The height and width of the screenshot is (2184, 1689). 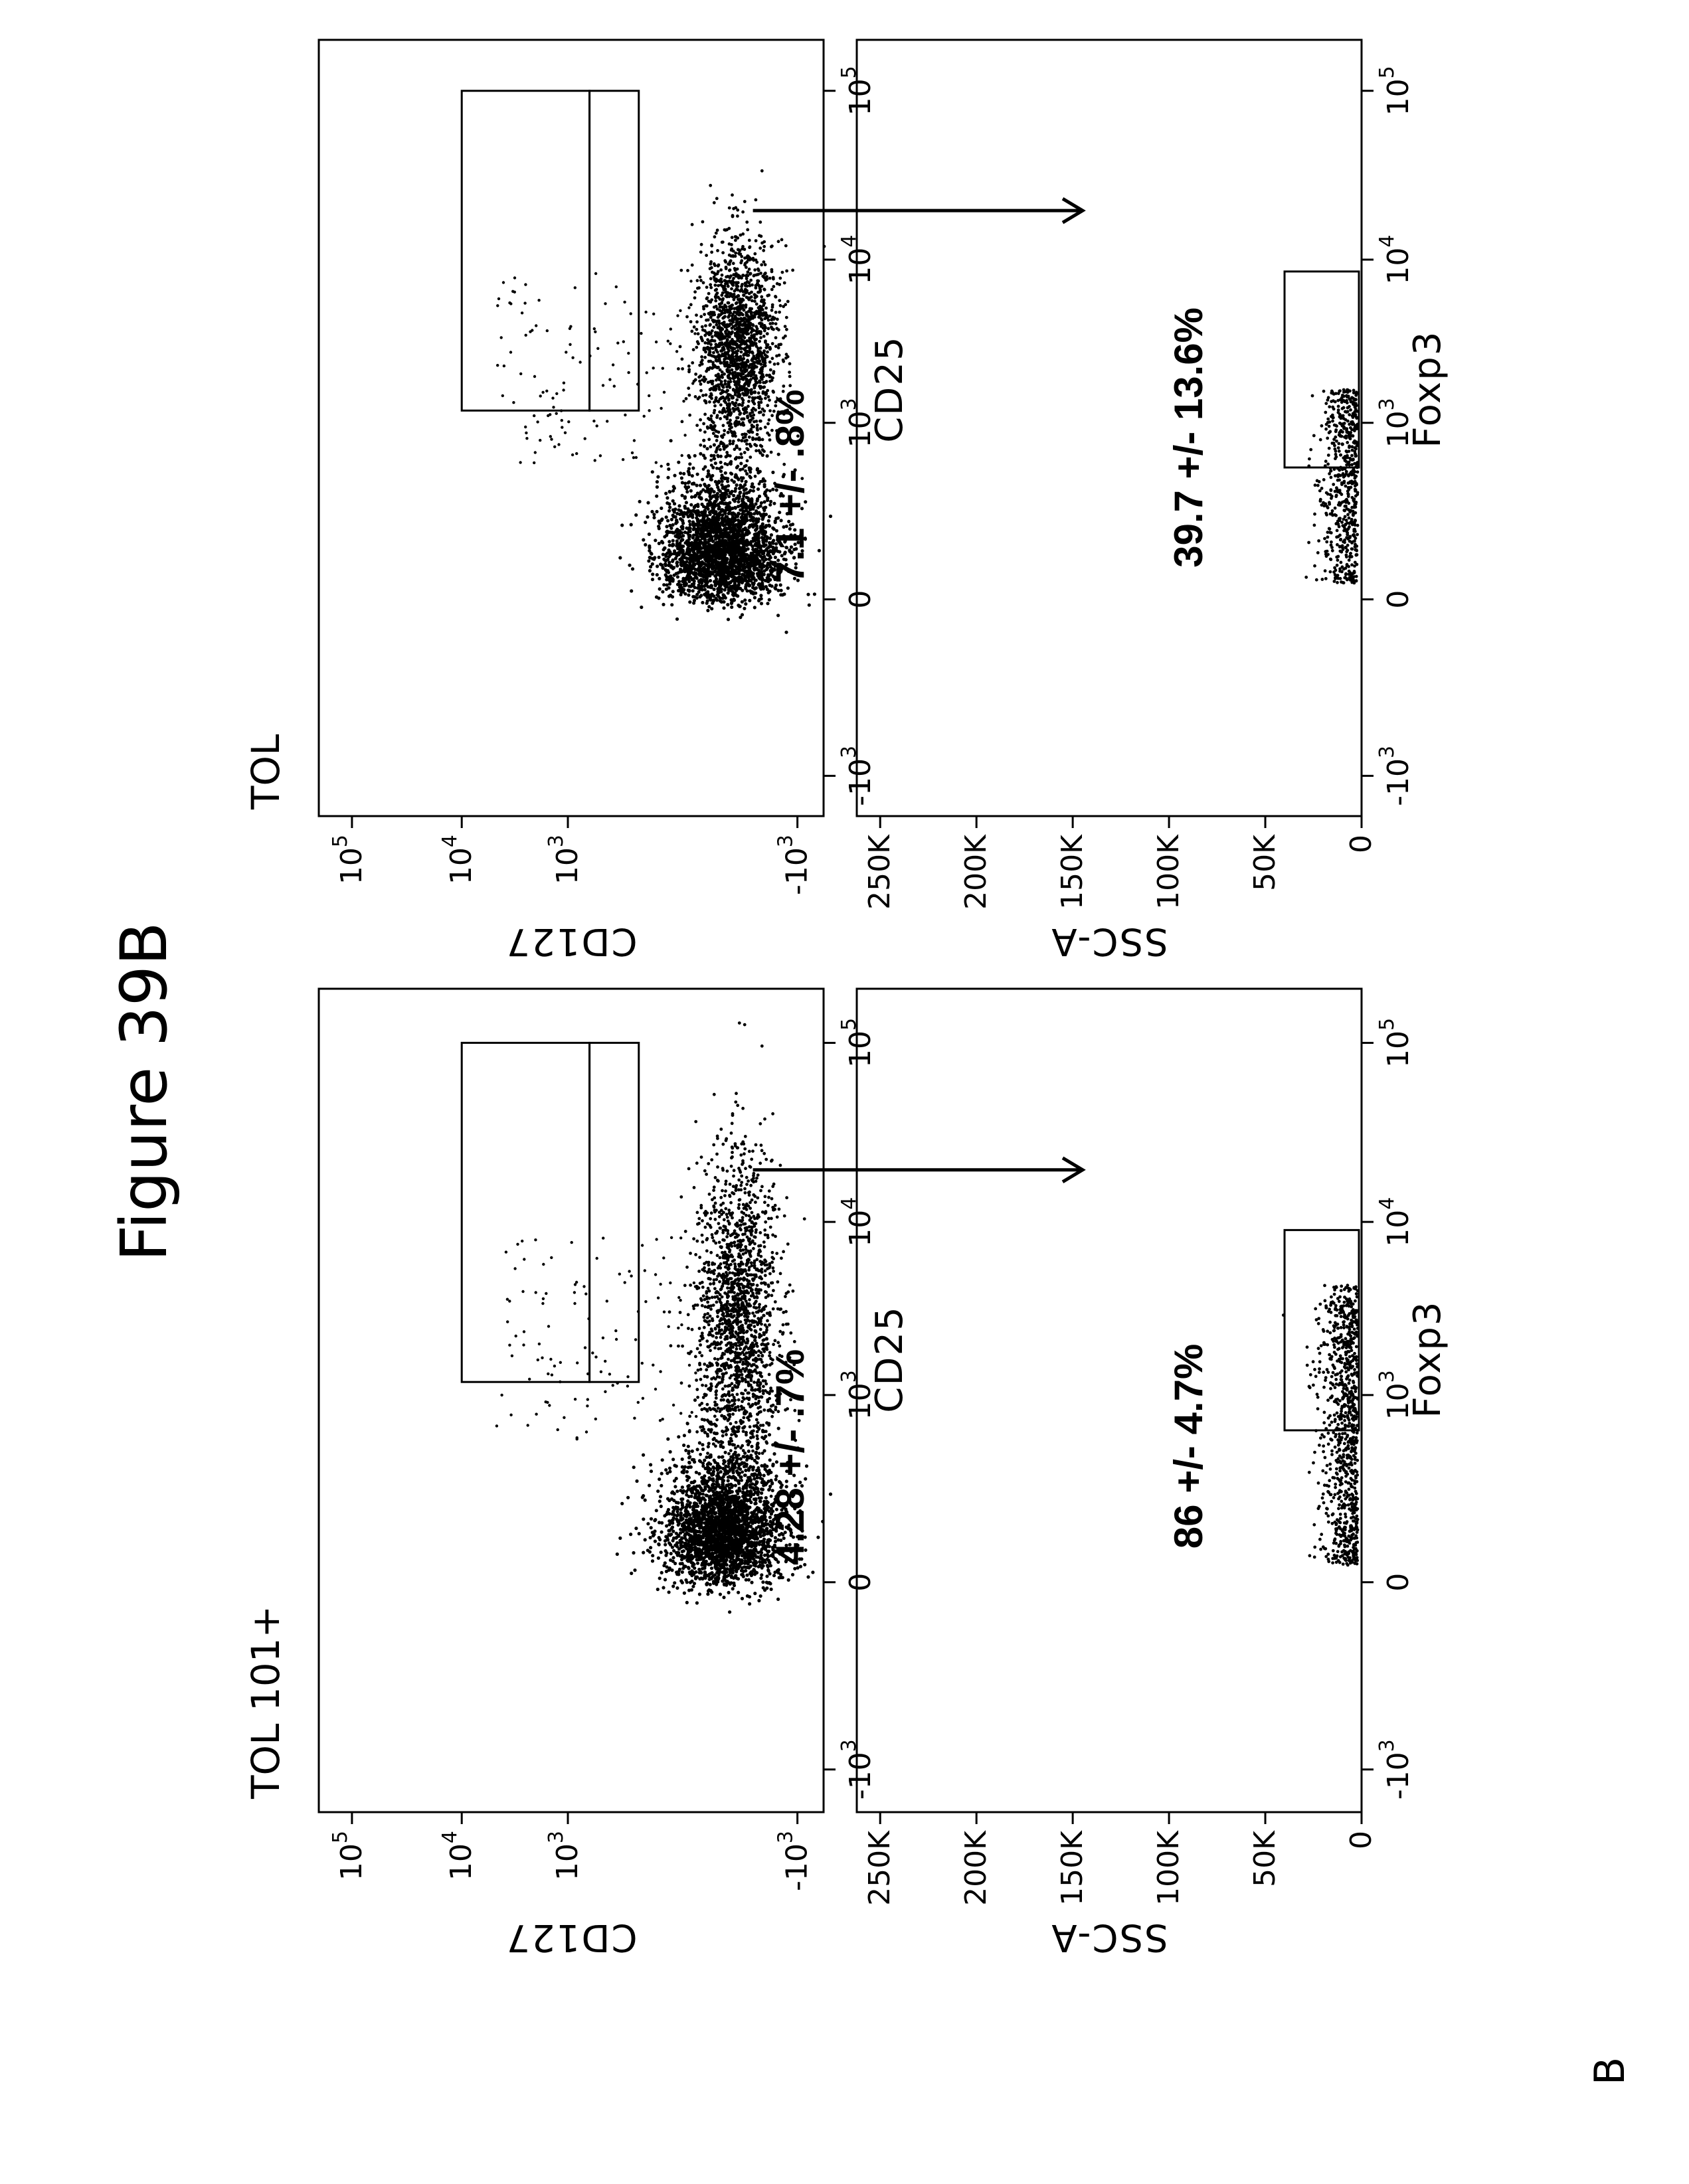 What do you see at coordinates (1265, 1859) in the screenshot?
I see `y-tick-label: 50K` at bounding box center [1265, 1859].